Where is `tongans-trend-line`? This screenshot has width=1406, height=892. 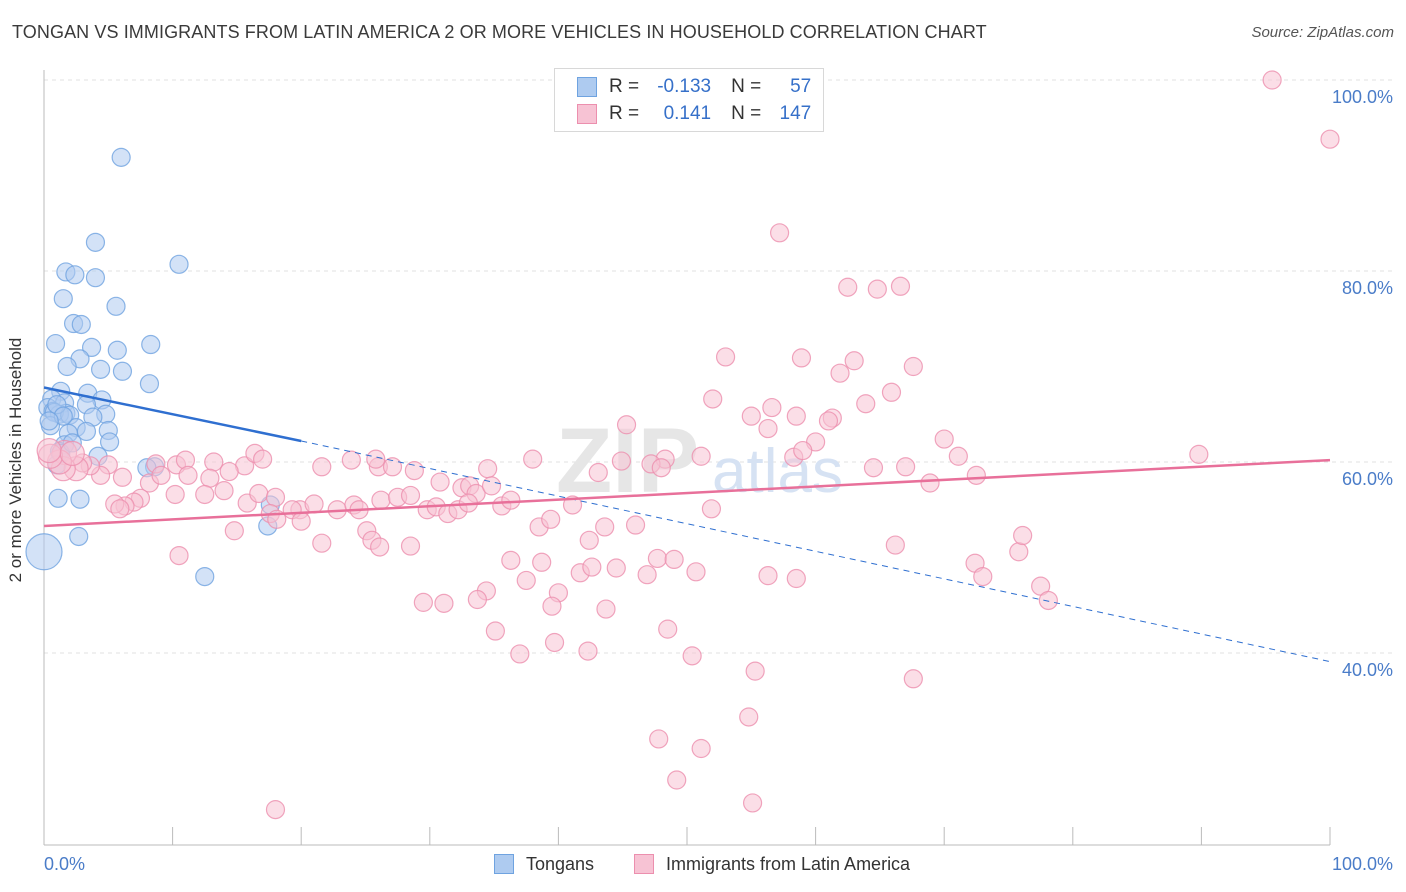 tongans-trend-line is located at coordinates (172, 414).